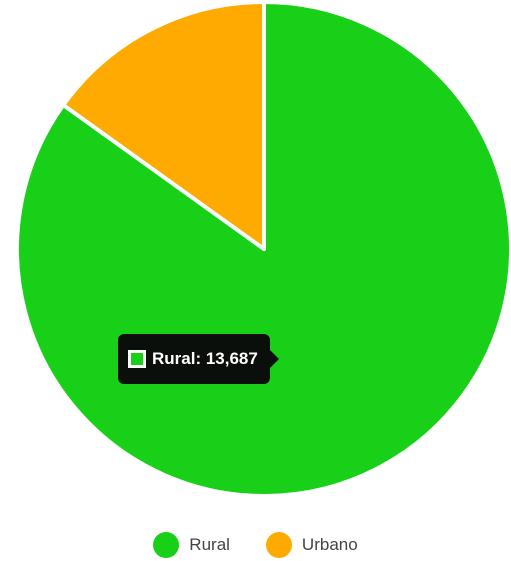 Image resolution: width=511 pixels, height=561 pixels. Describe the element at coordinates (278, 545) in the screenshot. I see `legend-dot-urbano` at that location.